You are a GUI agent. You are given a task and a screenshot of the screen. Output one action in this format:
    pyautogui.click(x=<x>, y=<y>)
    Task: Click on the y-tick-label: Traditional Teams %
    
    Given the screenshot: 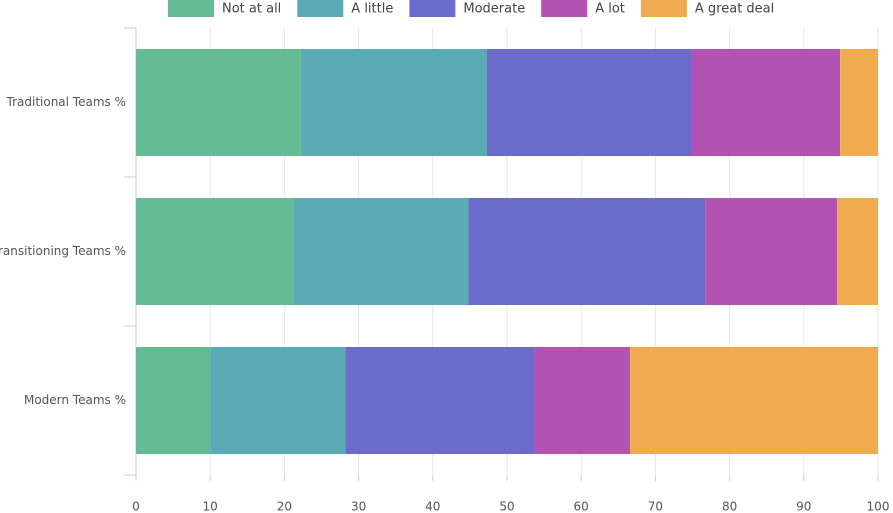 What is the action you would take?
    pyautogui.click(x=66, y=102)
    